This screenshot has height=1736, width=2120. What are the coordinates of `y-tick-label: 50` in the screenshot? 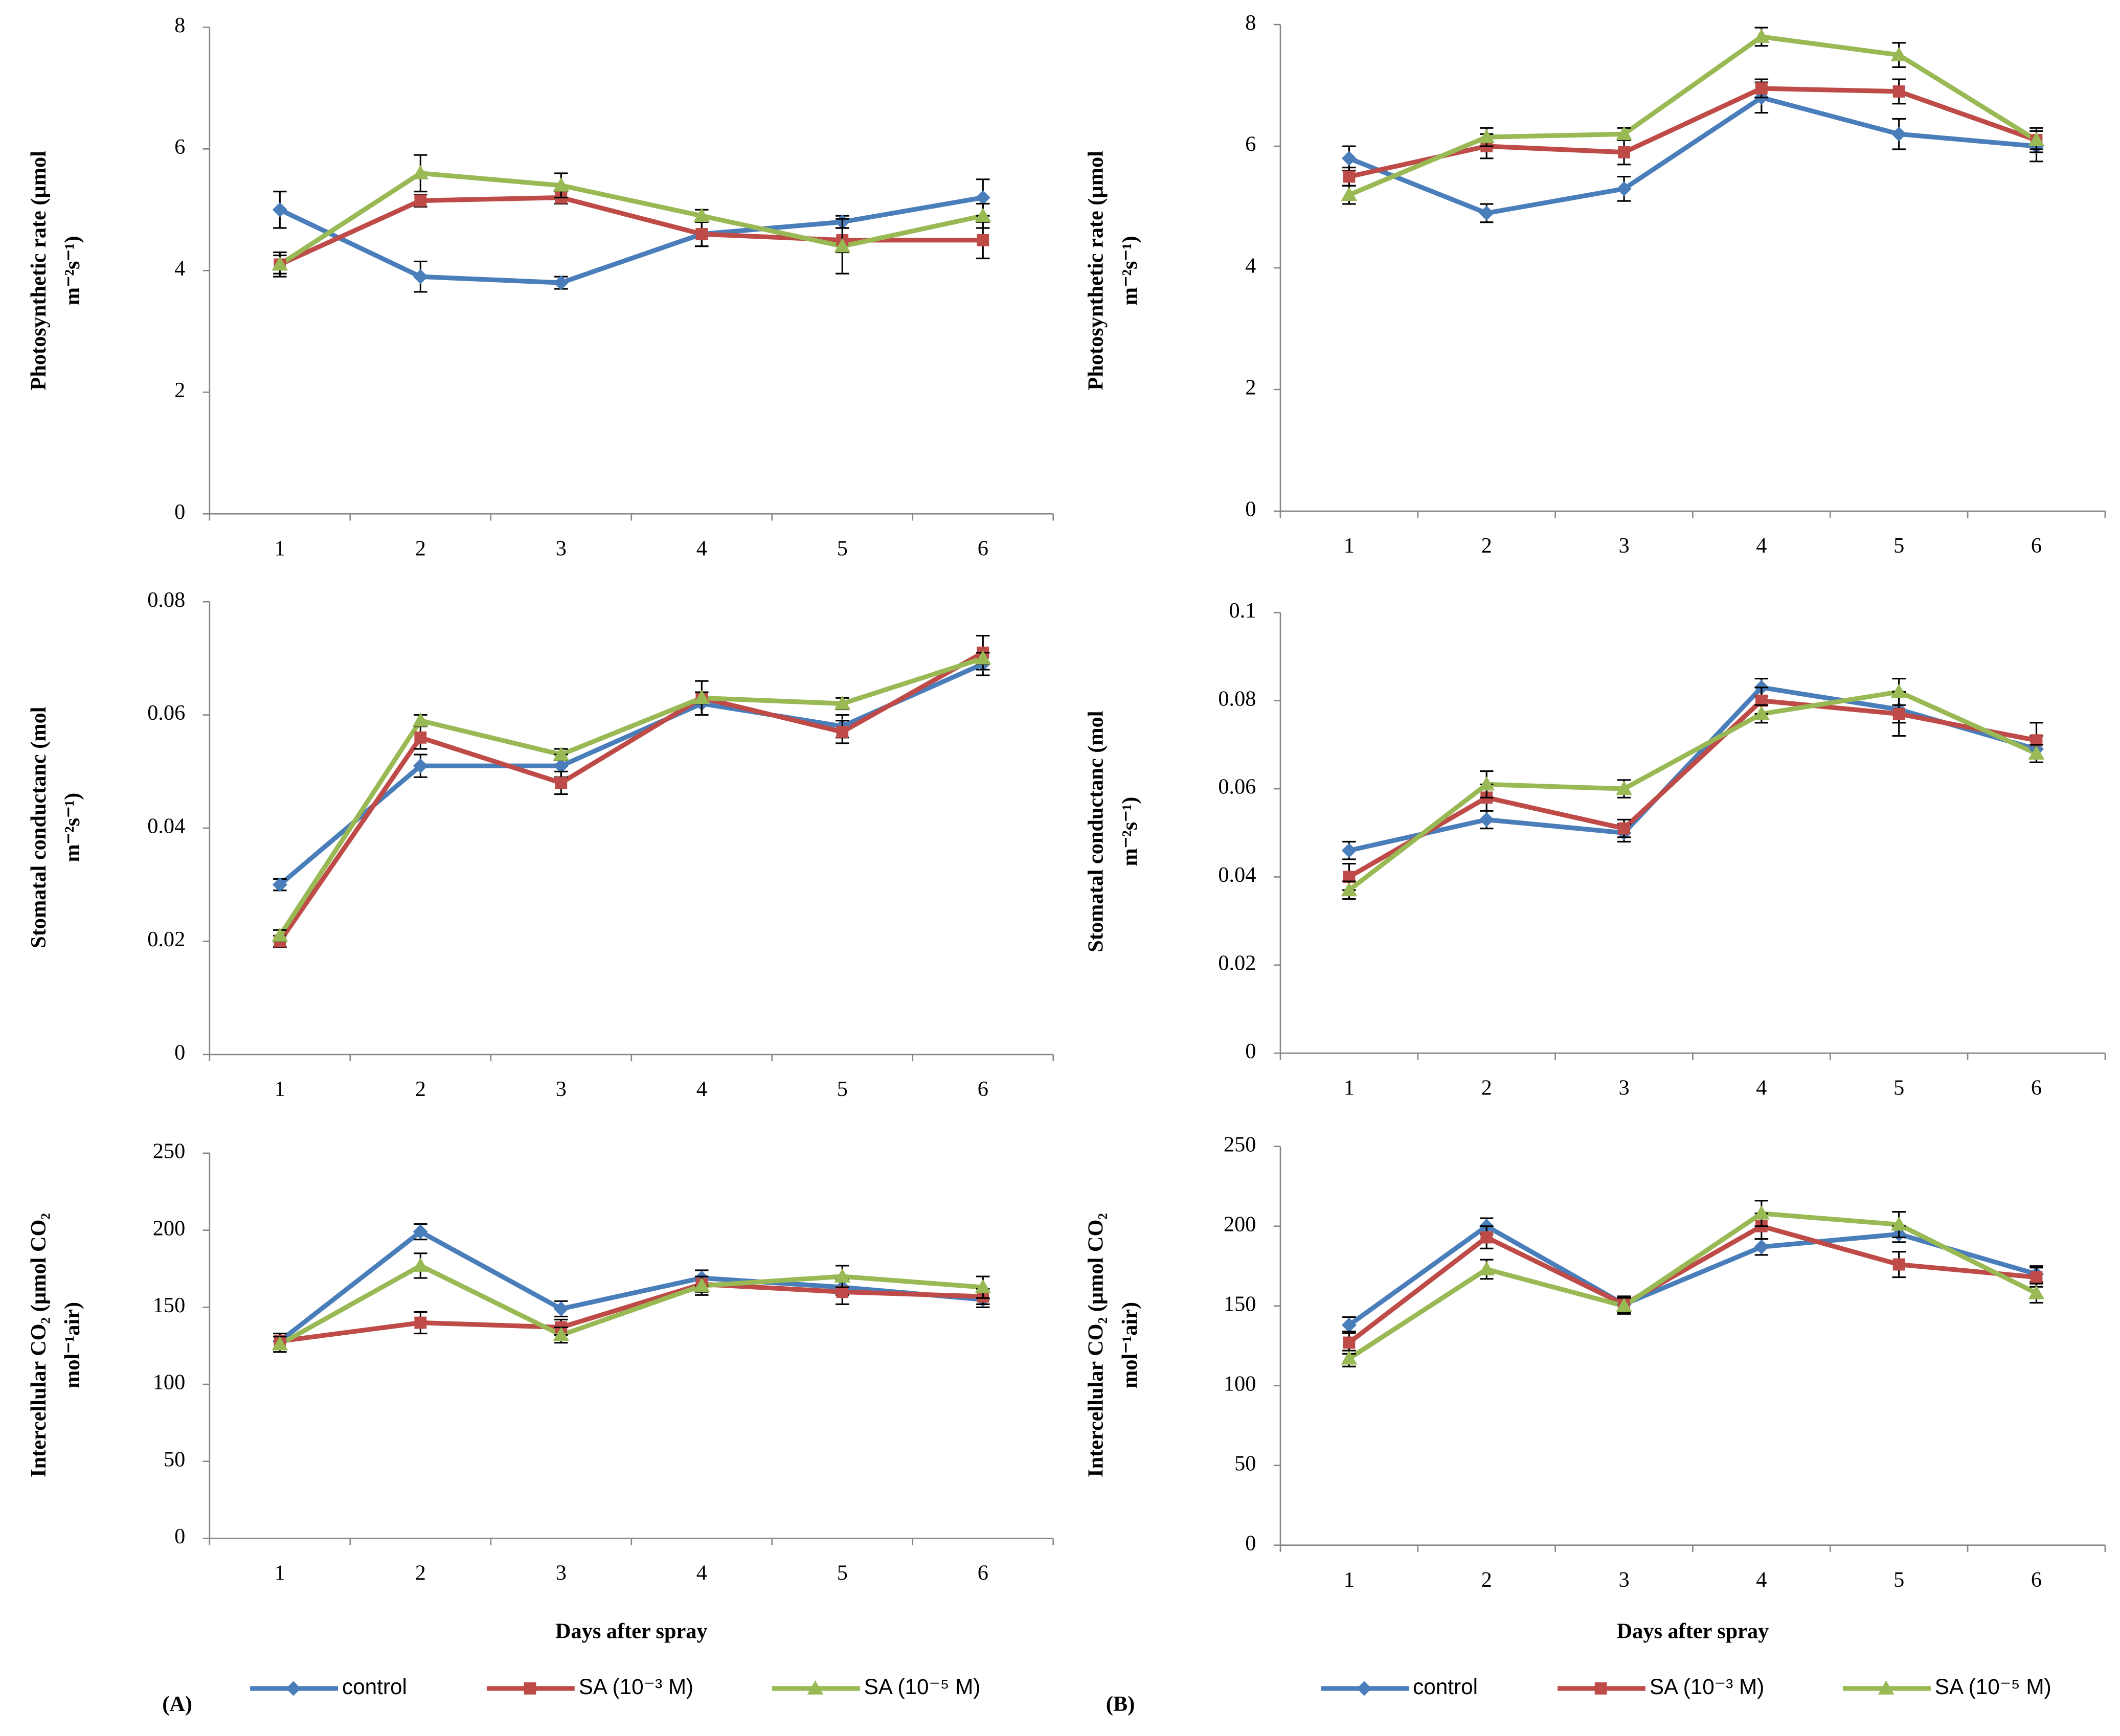 It's located at (1245, 1463).